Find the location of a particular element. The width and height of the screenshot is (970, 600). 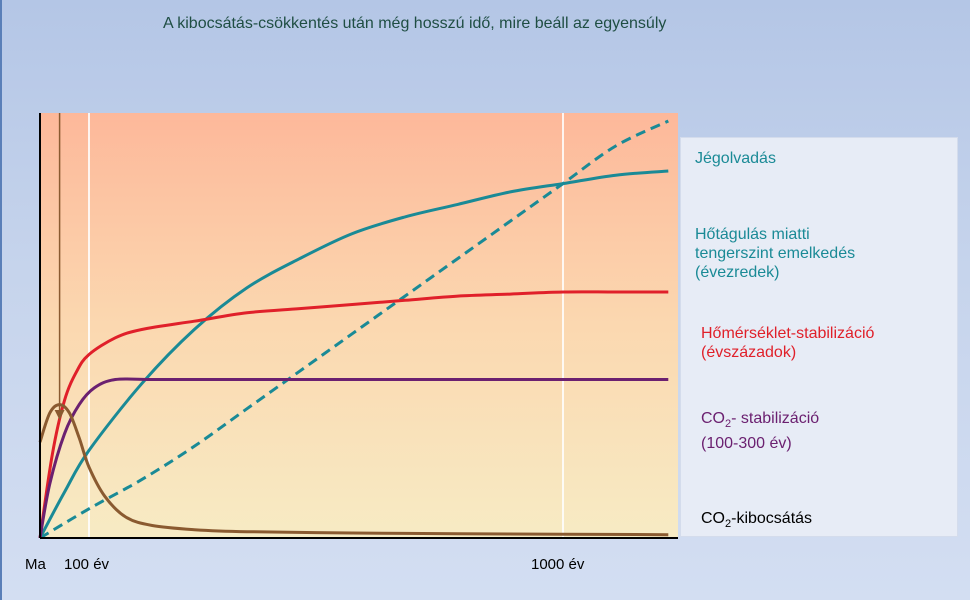

legend-co2-emission: CO2-kibocsátás is located at coordinates (757, 520).